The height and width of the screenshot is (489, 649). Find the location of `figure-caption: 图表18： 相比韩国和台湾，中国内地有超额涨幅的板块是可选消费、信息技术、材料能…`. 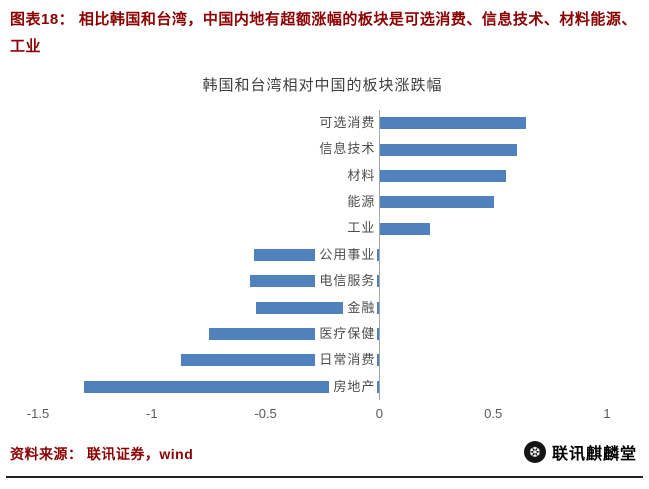

figure-caption: 图表18： 相比韩国和台湾，中国内地有超额涨幅的板块是可选消费、信息技术、材料能… is located at coordinates (326, 33).